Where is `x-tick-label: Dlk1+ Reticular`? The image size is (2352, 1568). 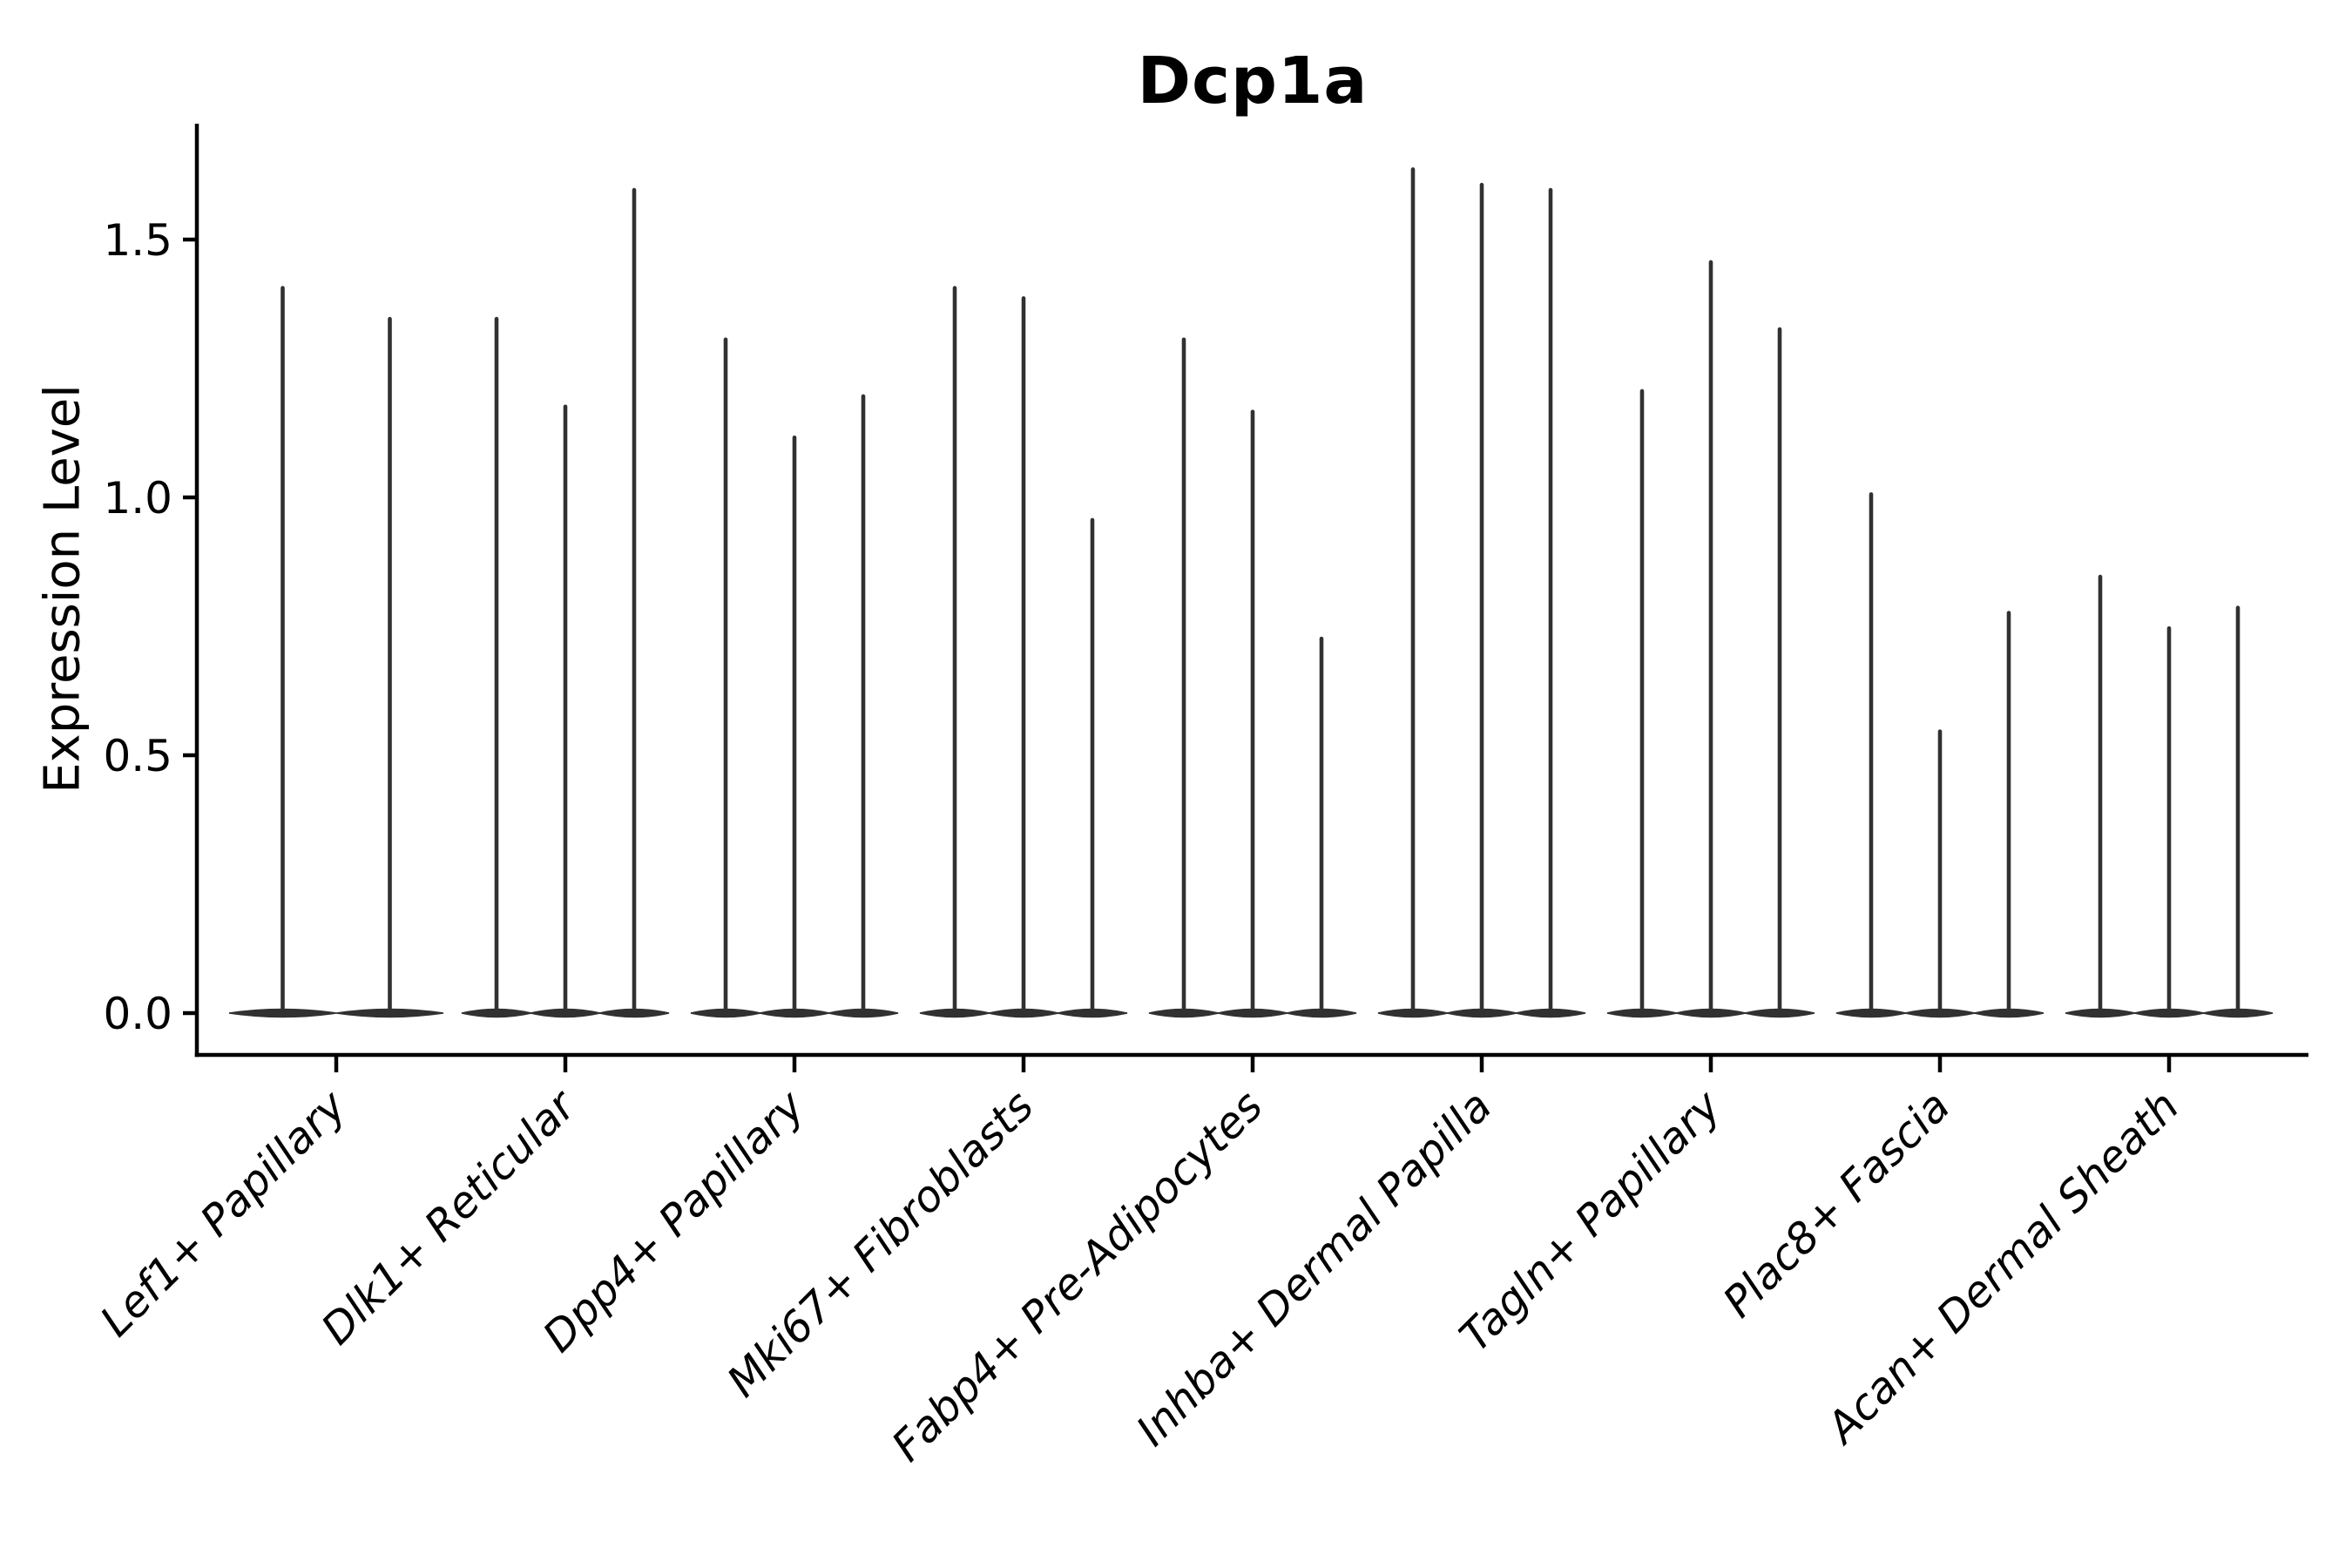 x-tick-label: Dlk1+ Reticular is located at coordinates (449, 1216).